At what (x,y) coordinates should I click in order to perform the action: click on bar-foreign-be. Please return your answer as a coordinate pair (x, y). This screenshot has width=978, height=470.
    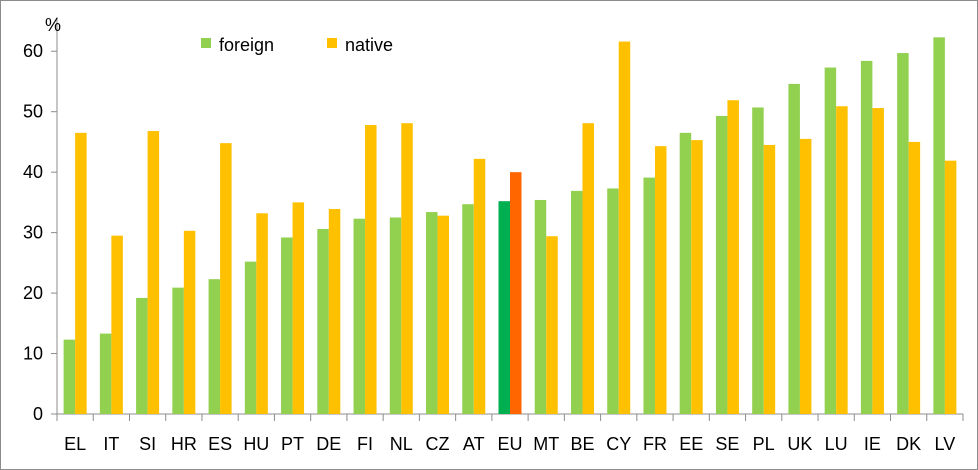
    Looking at the image, I should click on (576, 302).